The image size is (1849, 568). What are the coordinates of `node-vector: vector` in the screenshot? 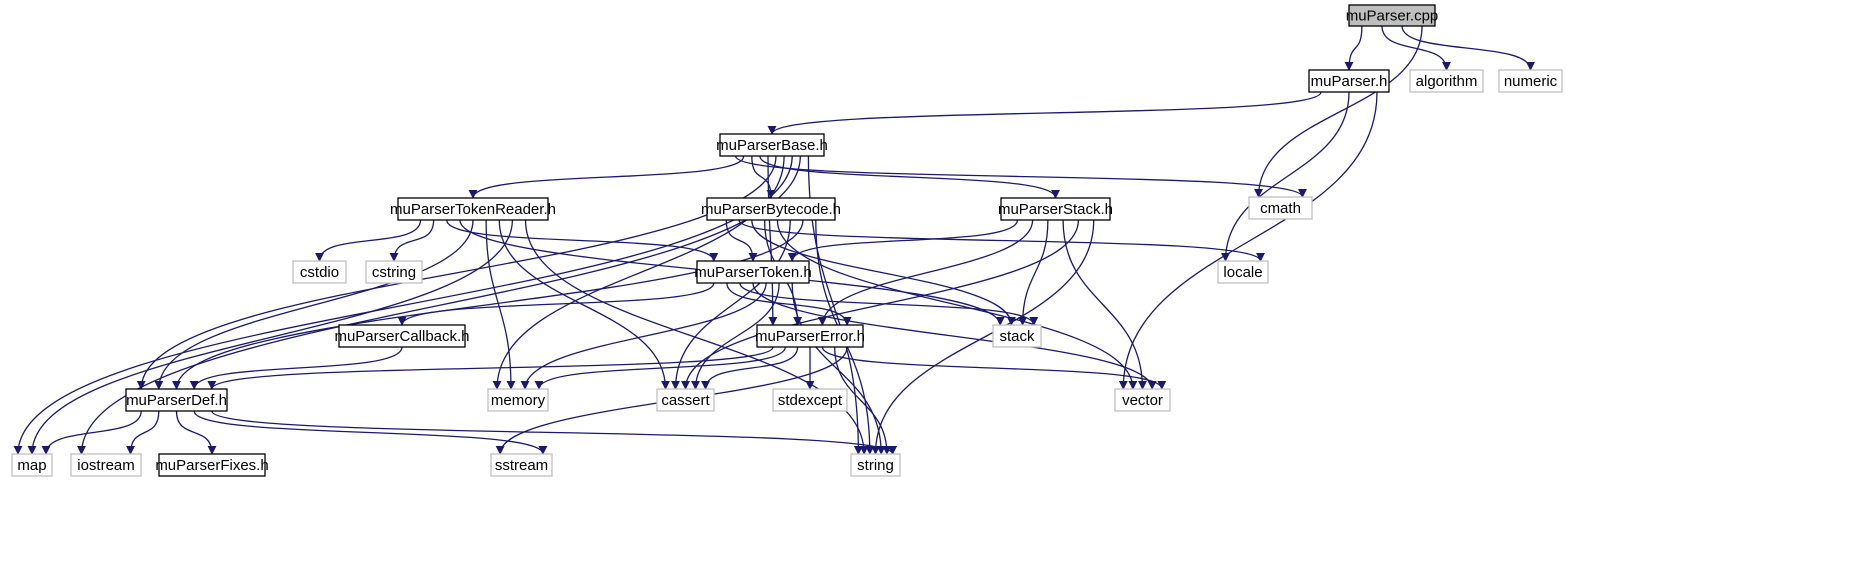 It's located at (1142, 400).